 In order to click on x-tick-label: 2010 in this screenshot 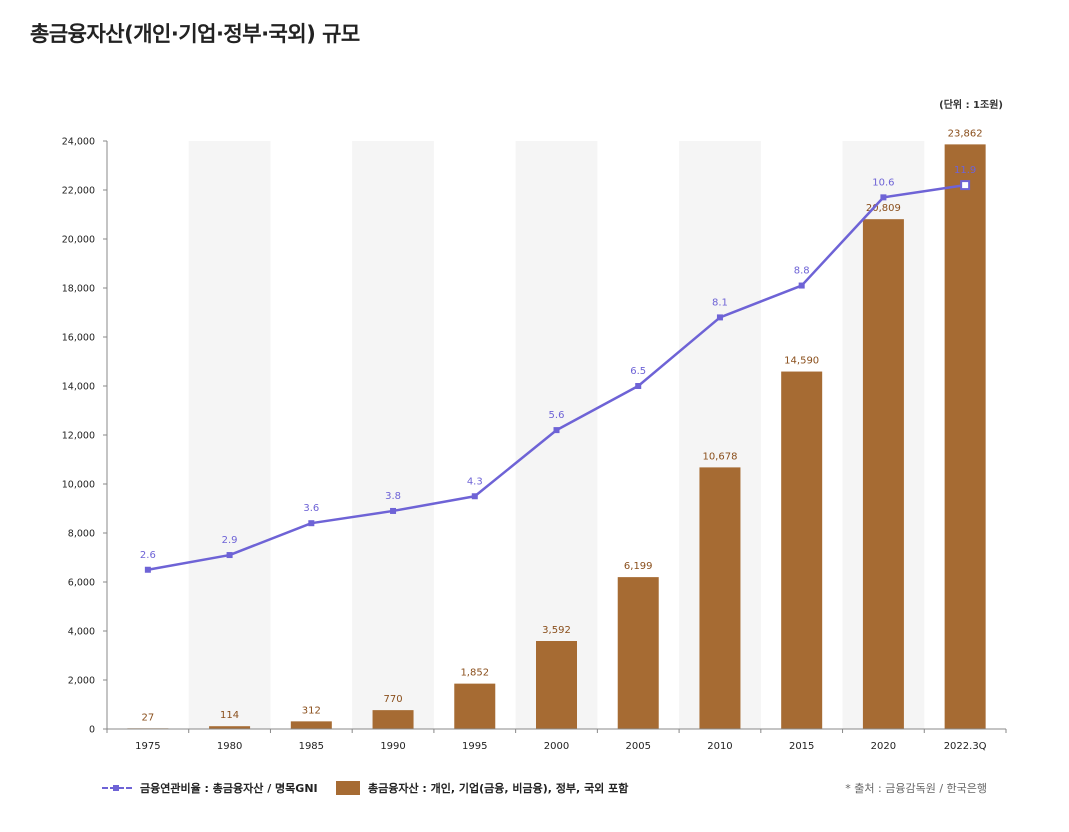, I will do `click(719, 746)`.